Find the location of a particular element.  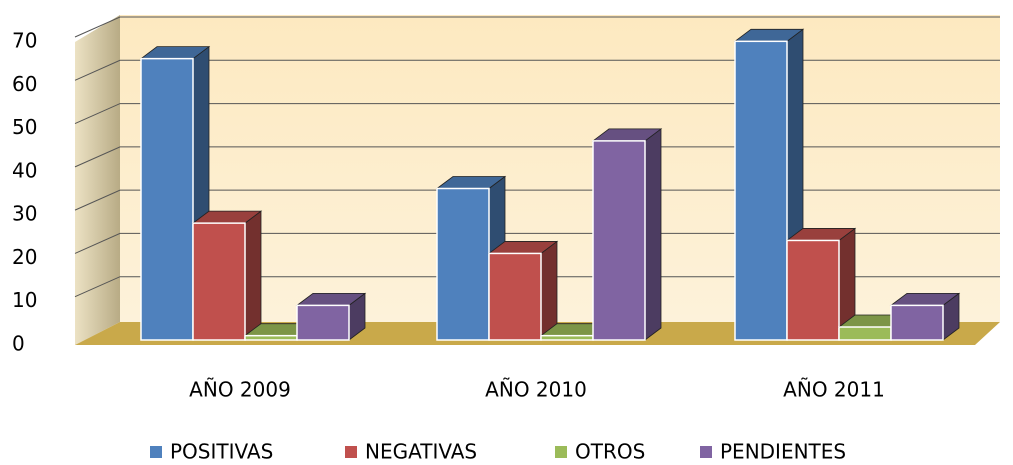

y-tick-label: 30 is located at coordinates (24, 214).